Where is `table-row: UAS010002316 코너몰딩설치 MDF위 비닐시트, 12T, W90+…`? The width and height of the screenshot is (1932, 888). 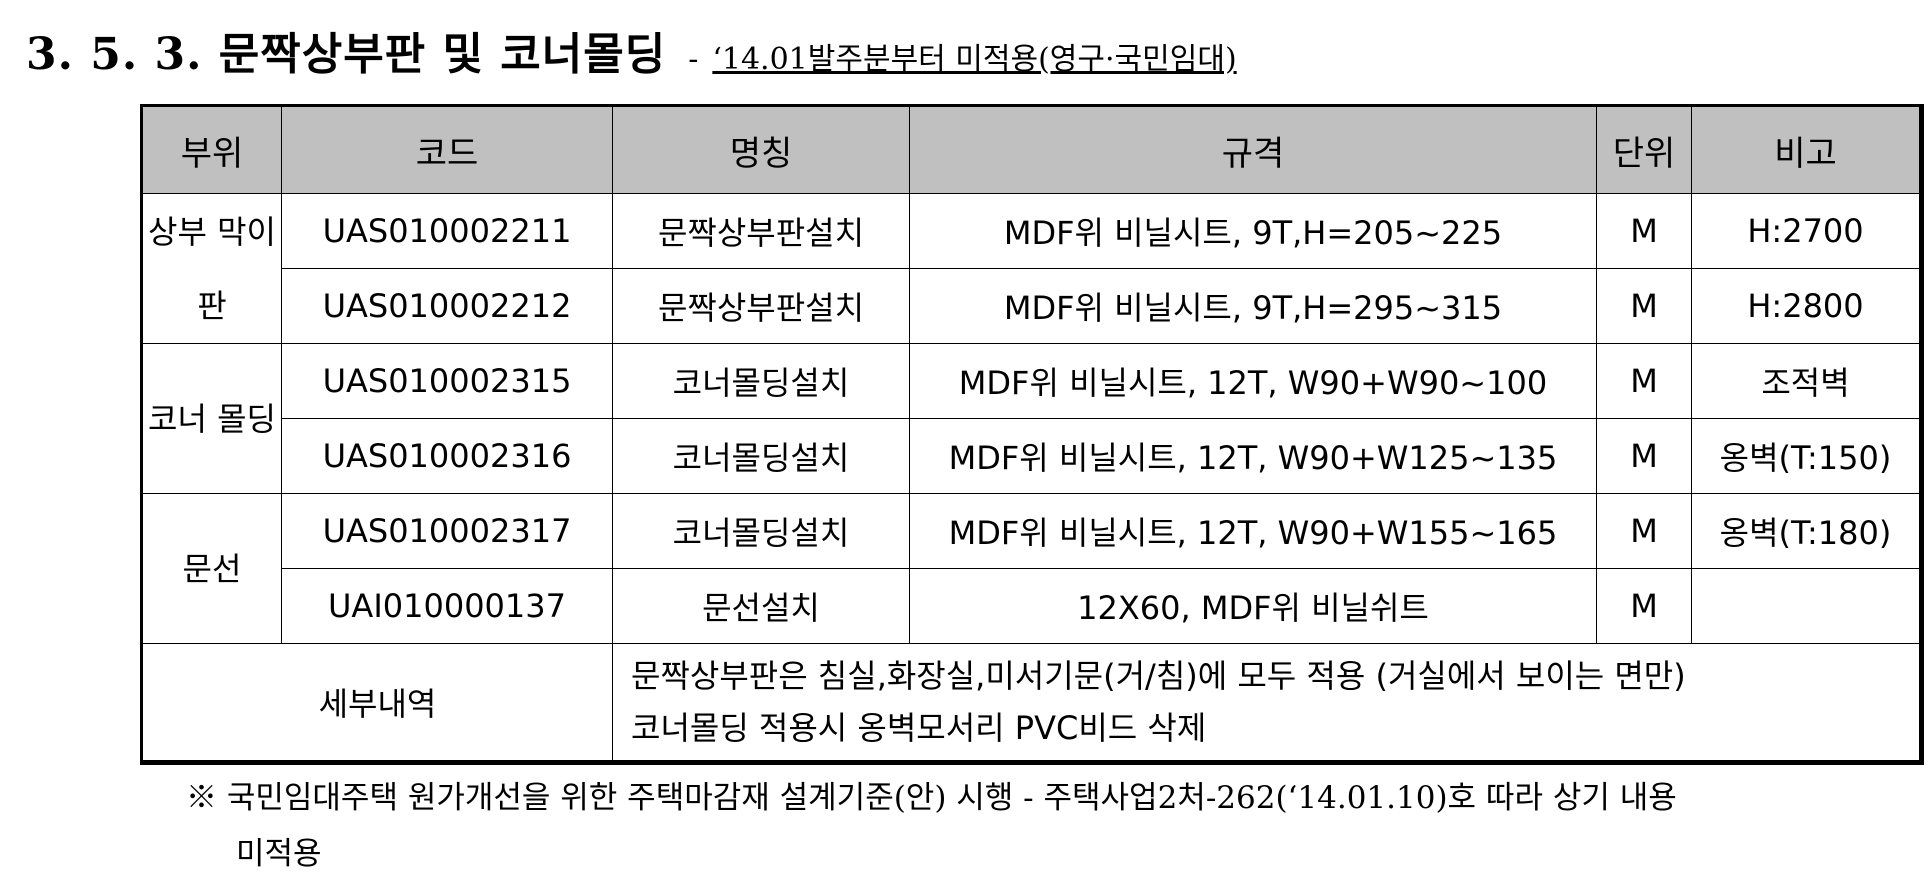 table-row: UAS010002316 코너몰딩설치 MDF위 비닐시트, 12T, W90+… is located at coordinates (1032, 456).